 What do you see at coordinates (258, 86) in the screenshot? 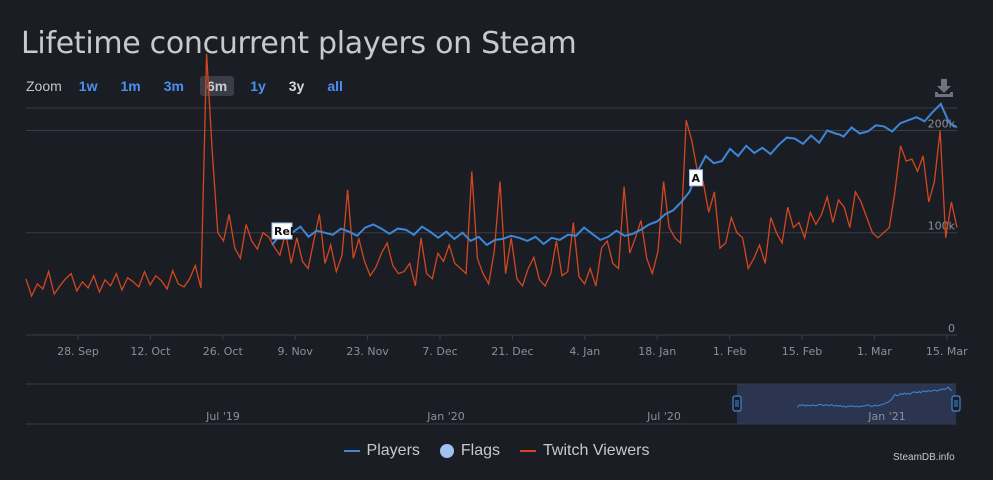
I see `zoom-1y-button: 1y` at bounding box center [258, 86].